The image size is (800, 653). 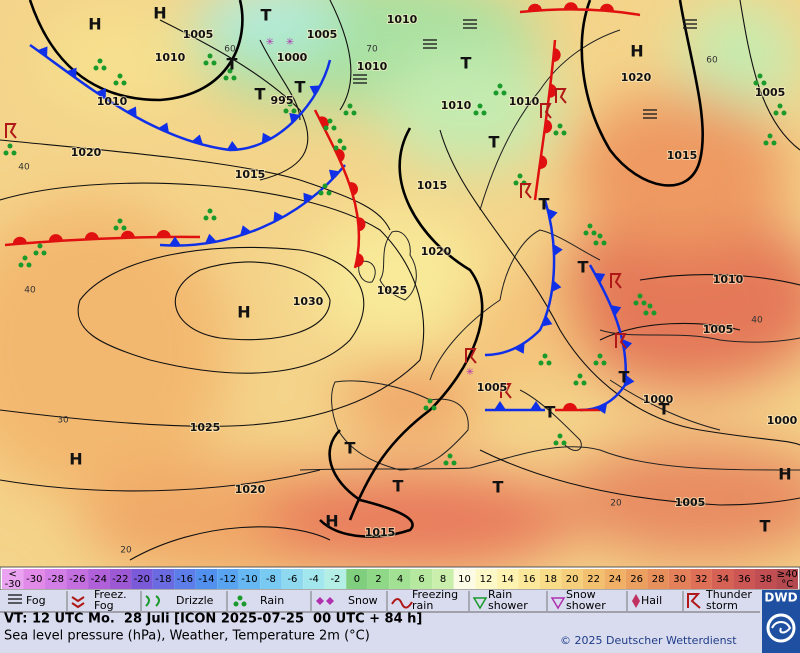 What do you see at coordinates (757, 321) in the screenshot?
I see `graticule-label: 40` at bounding box center [757, 321].